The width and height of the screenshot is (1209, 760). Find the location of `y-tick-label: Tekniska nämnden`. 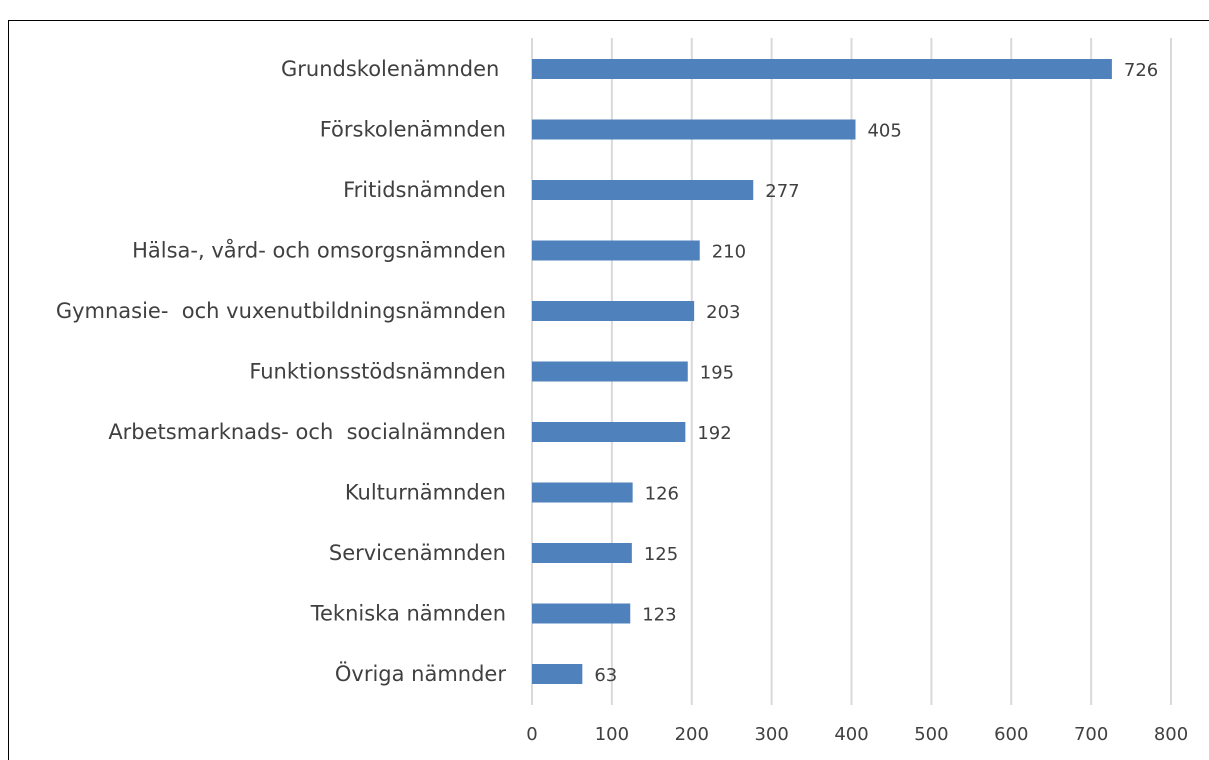

y-tick-label: Tekniska nämnden is located at coordinates (408, 614).